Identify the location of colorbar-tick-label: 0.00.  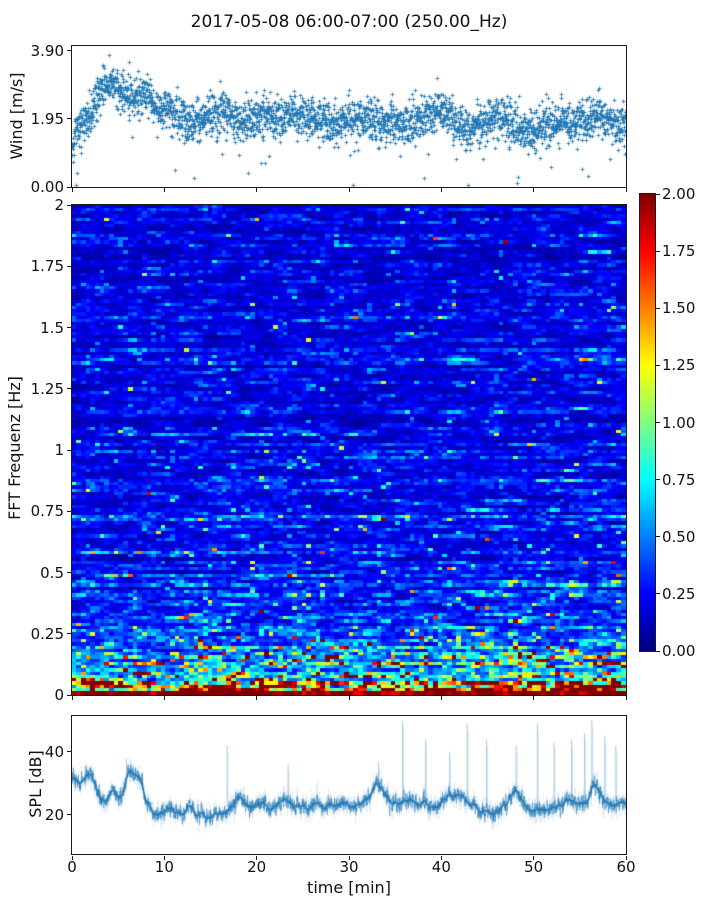
(679, 651).